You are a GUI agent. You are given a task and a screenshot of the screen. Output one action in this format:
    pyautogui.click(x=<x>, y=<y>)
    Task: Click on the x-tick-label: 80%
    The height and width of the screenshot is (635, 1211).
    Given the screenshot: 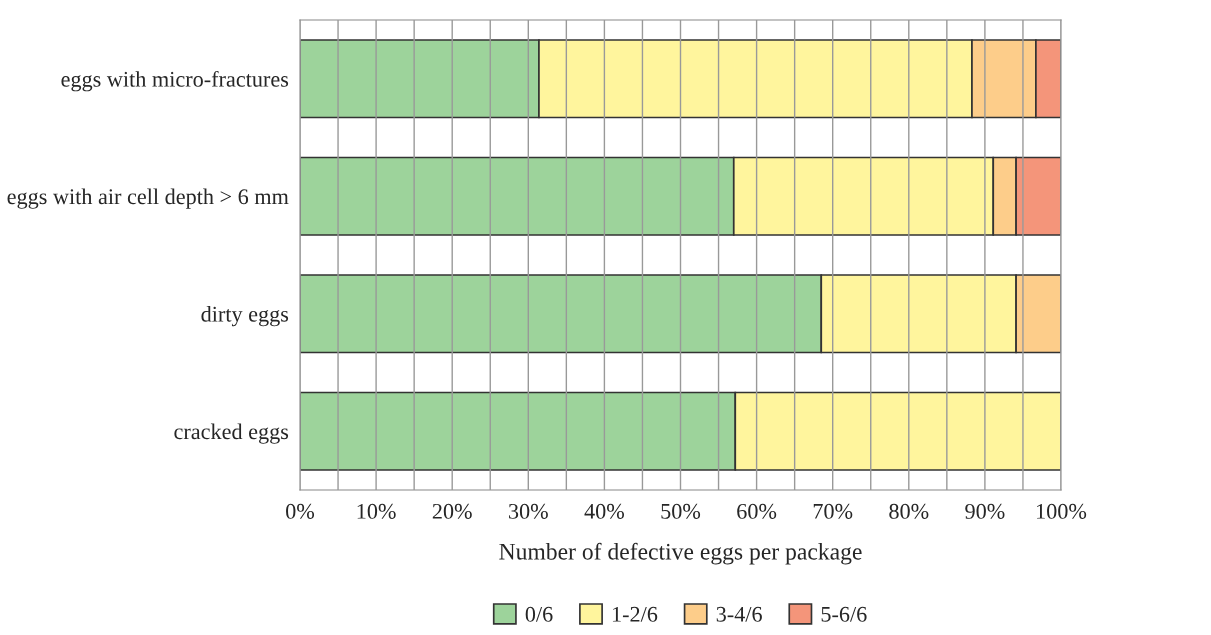 What is the action you would take?
    pyautogui.click(x=909, y=511)
    